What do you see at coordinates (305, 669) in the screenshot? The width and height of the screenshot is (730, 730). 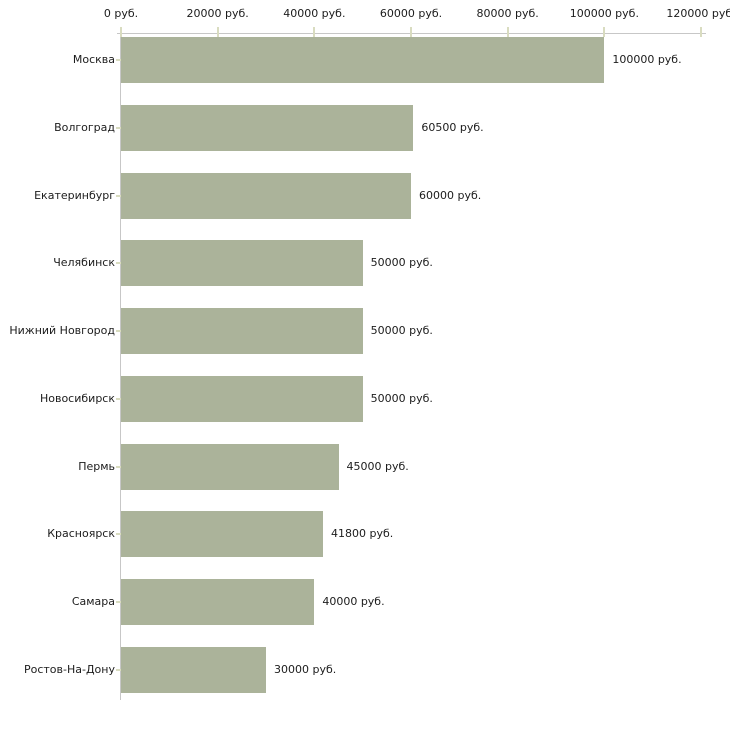 I see `bar-value-label: 30000 руб.` at bounding box center [305, 669].